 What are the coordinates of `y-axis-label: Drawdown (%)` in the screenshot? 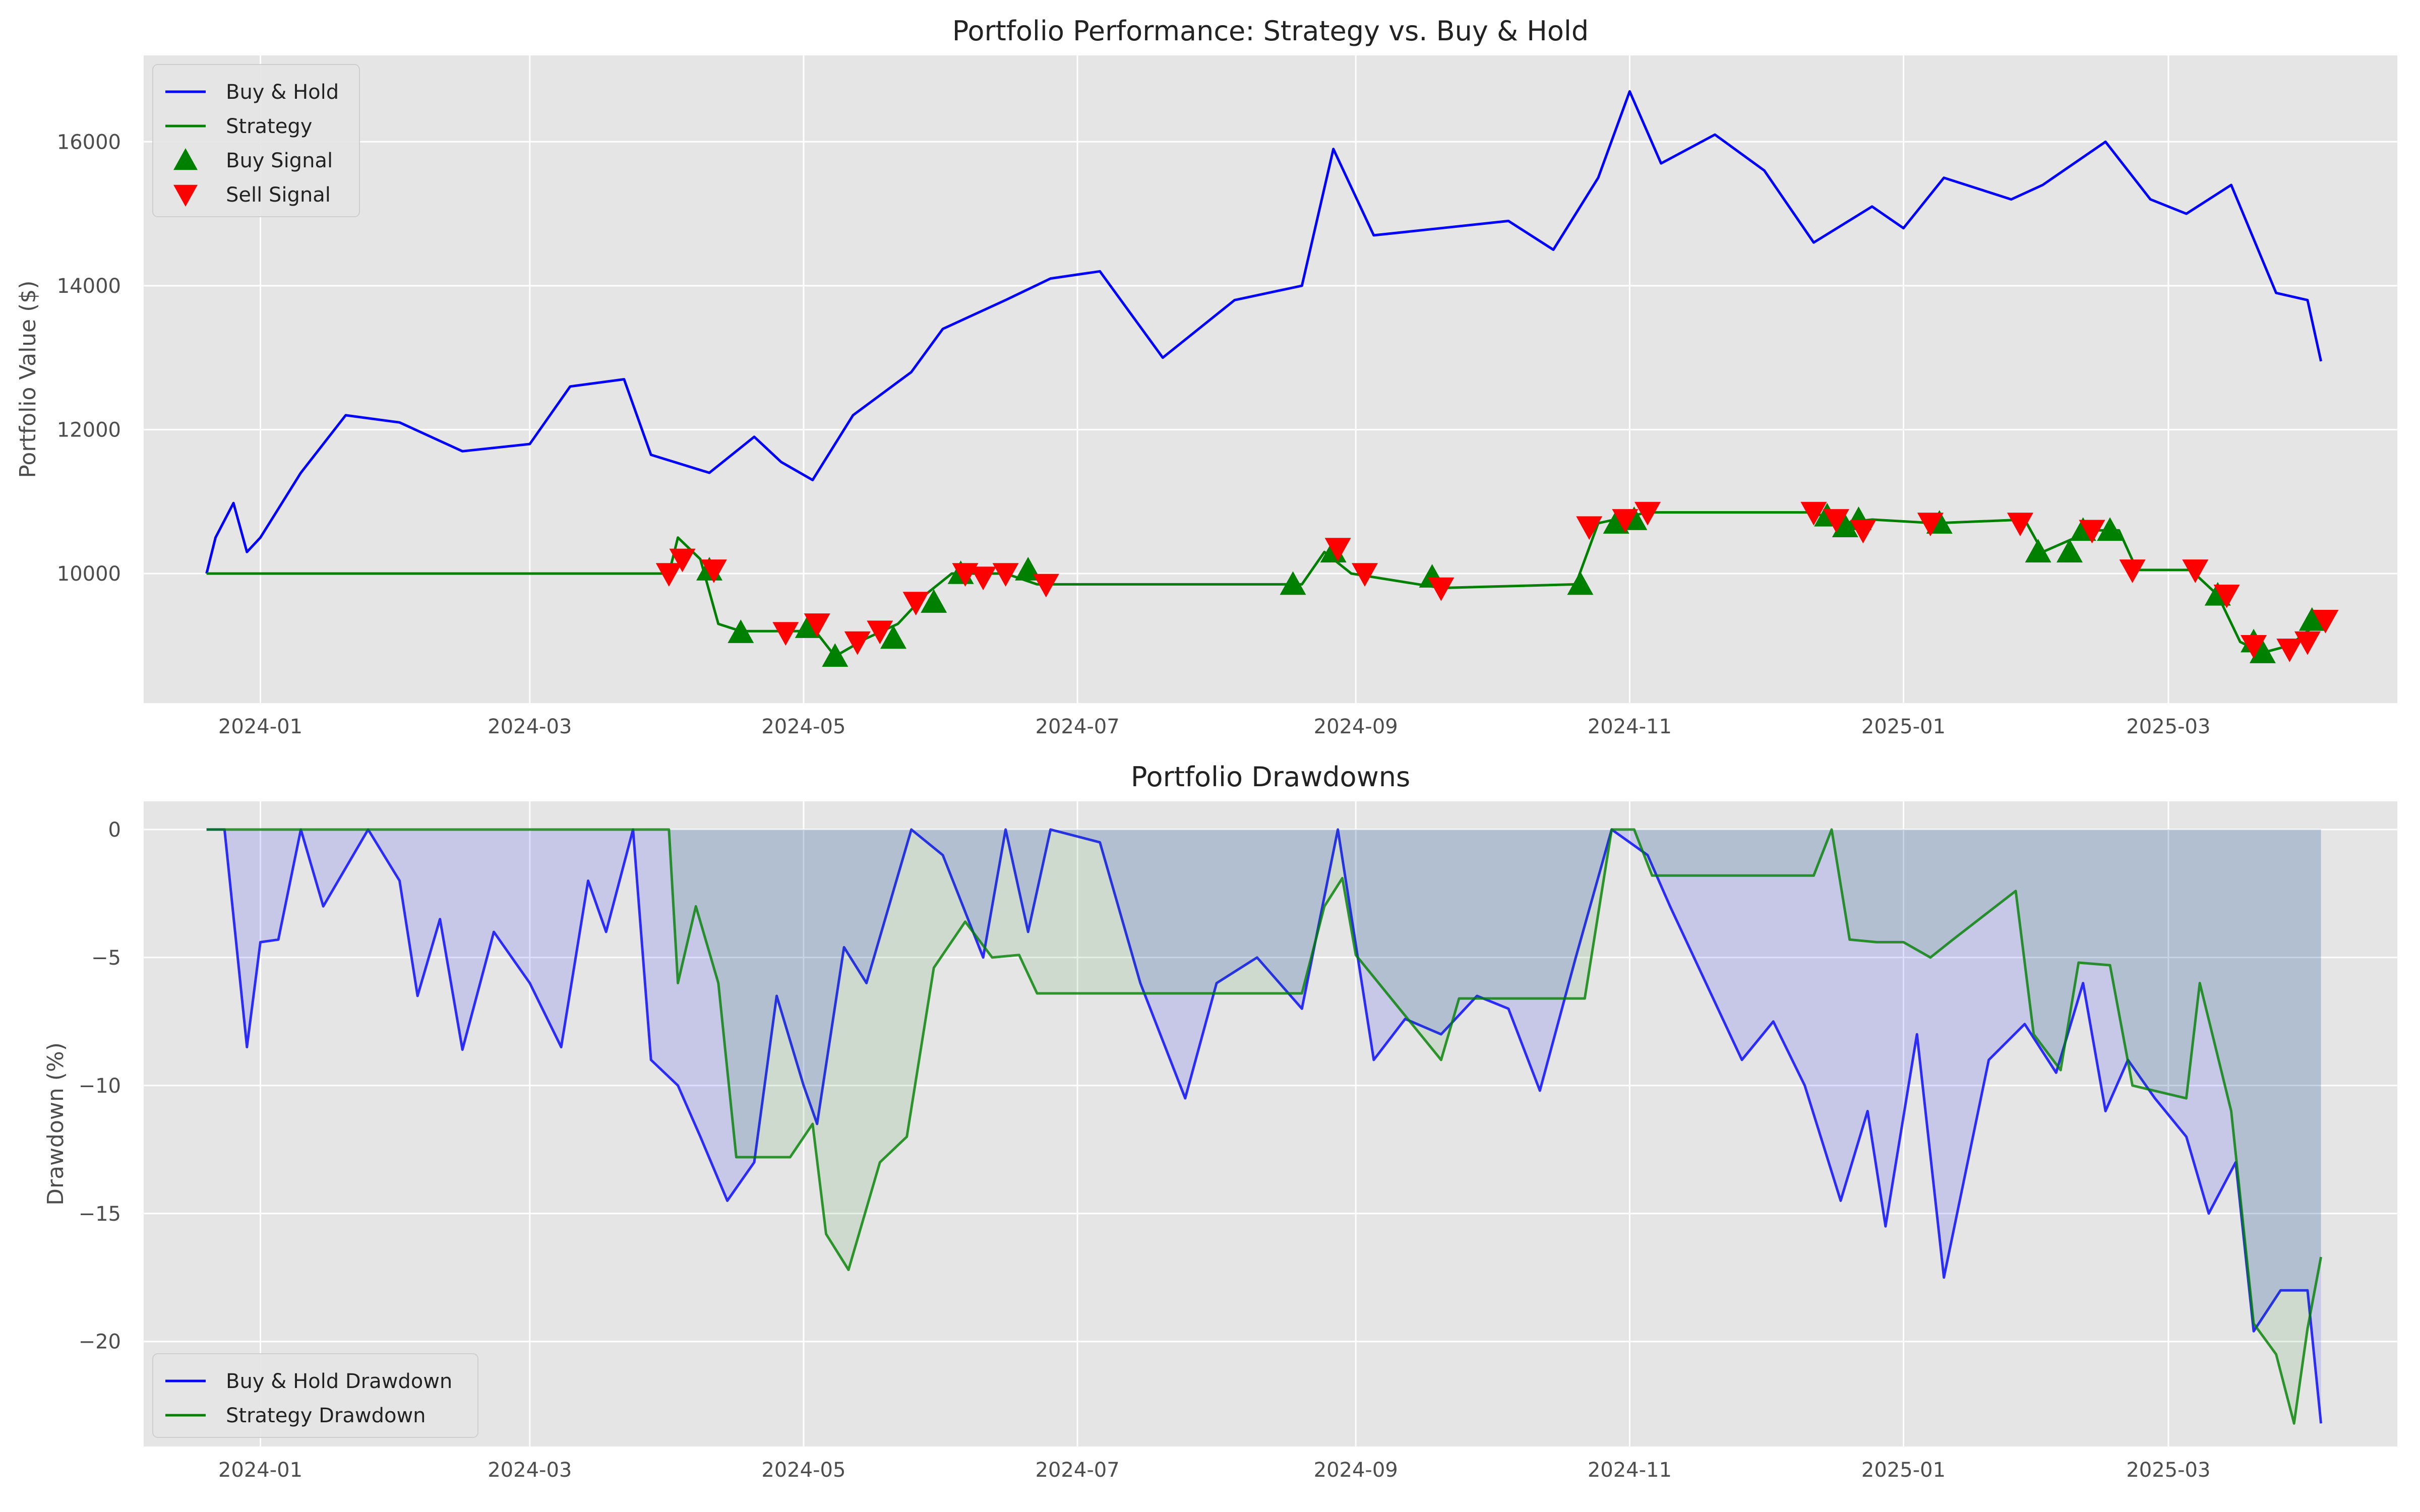 It's located at (56, 1124).